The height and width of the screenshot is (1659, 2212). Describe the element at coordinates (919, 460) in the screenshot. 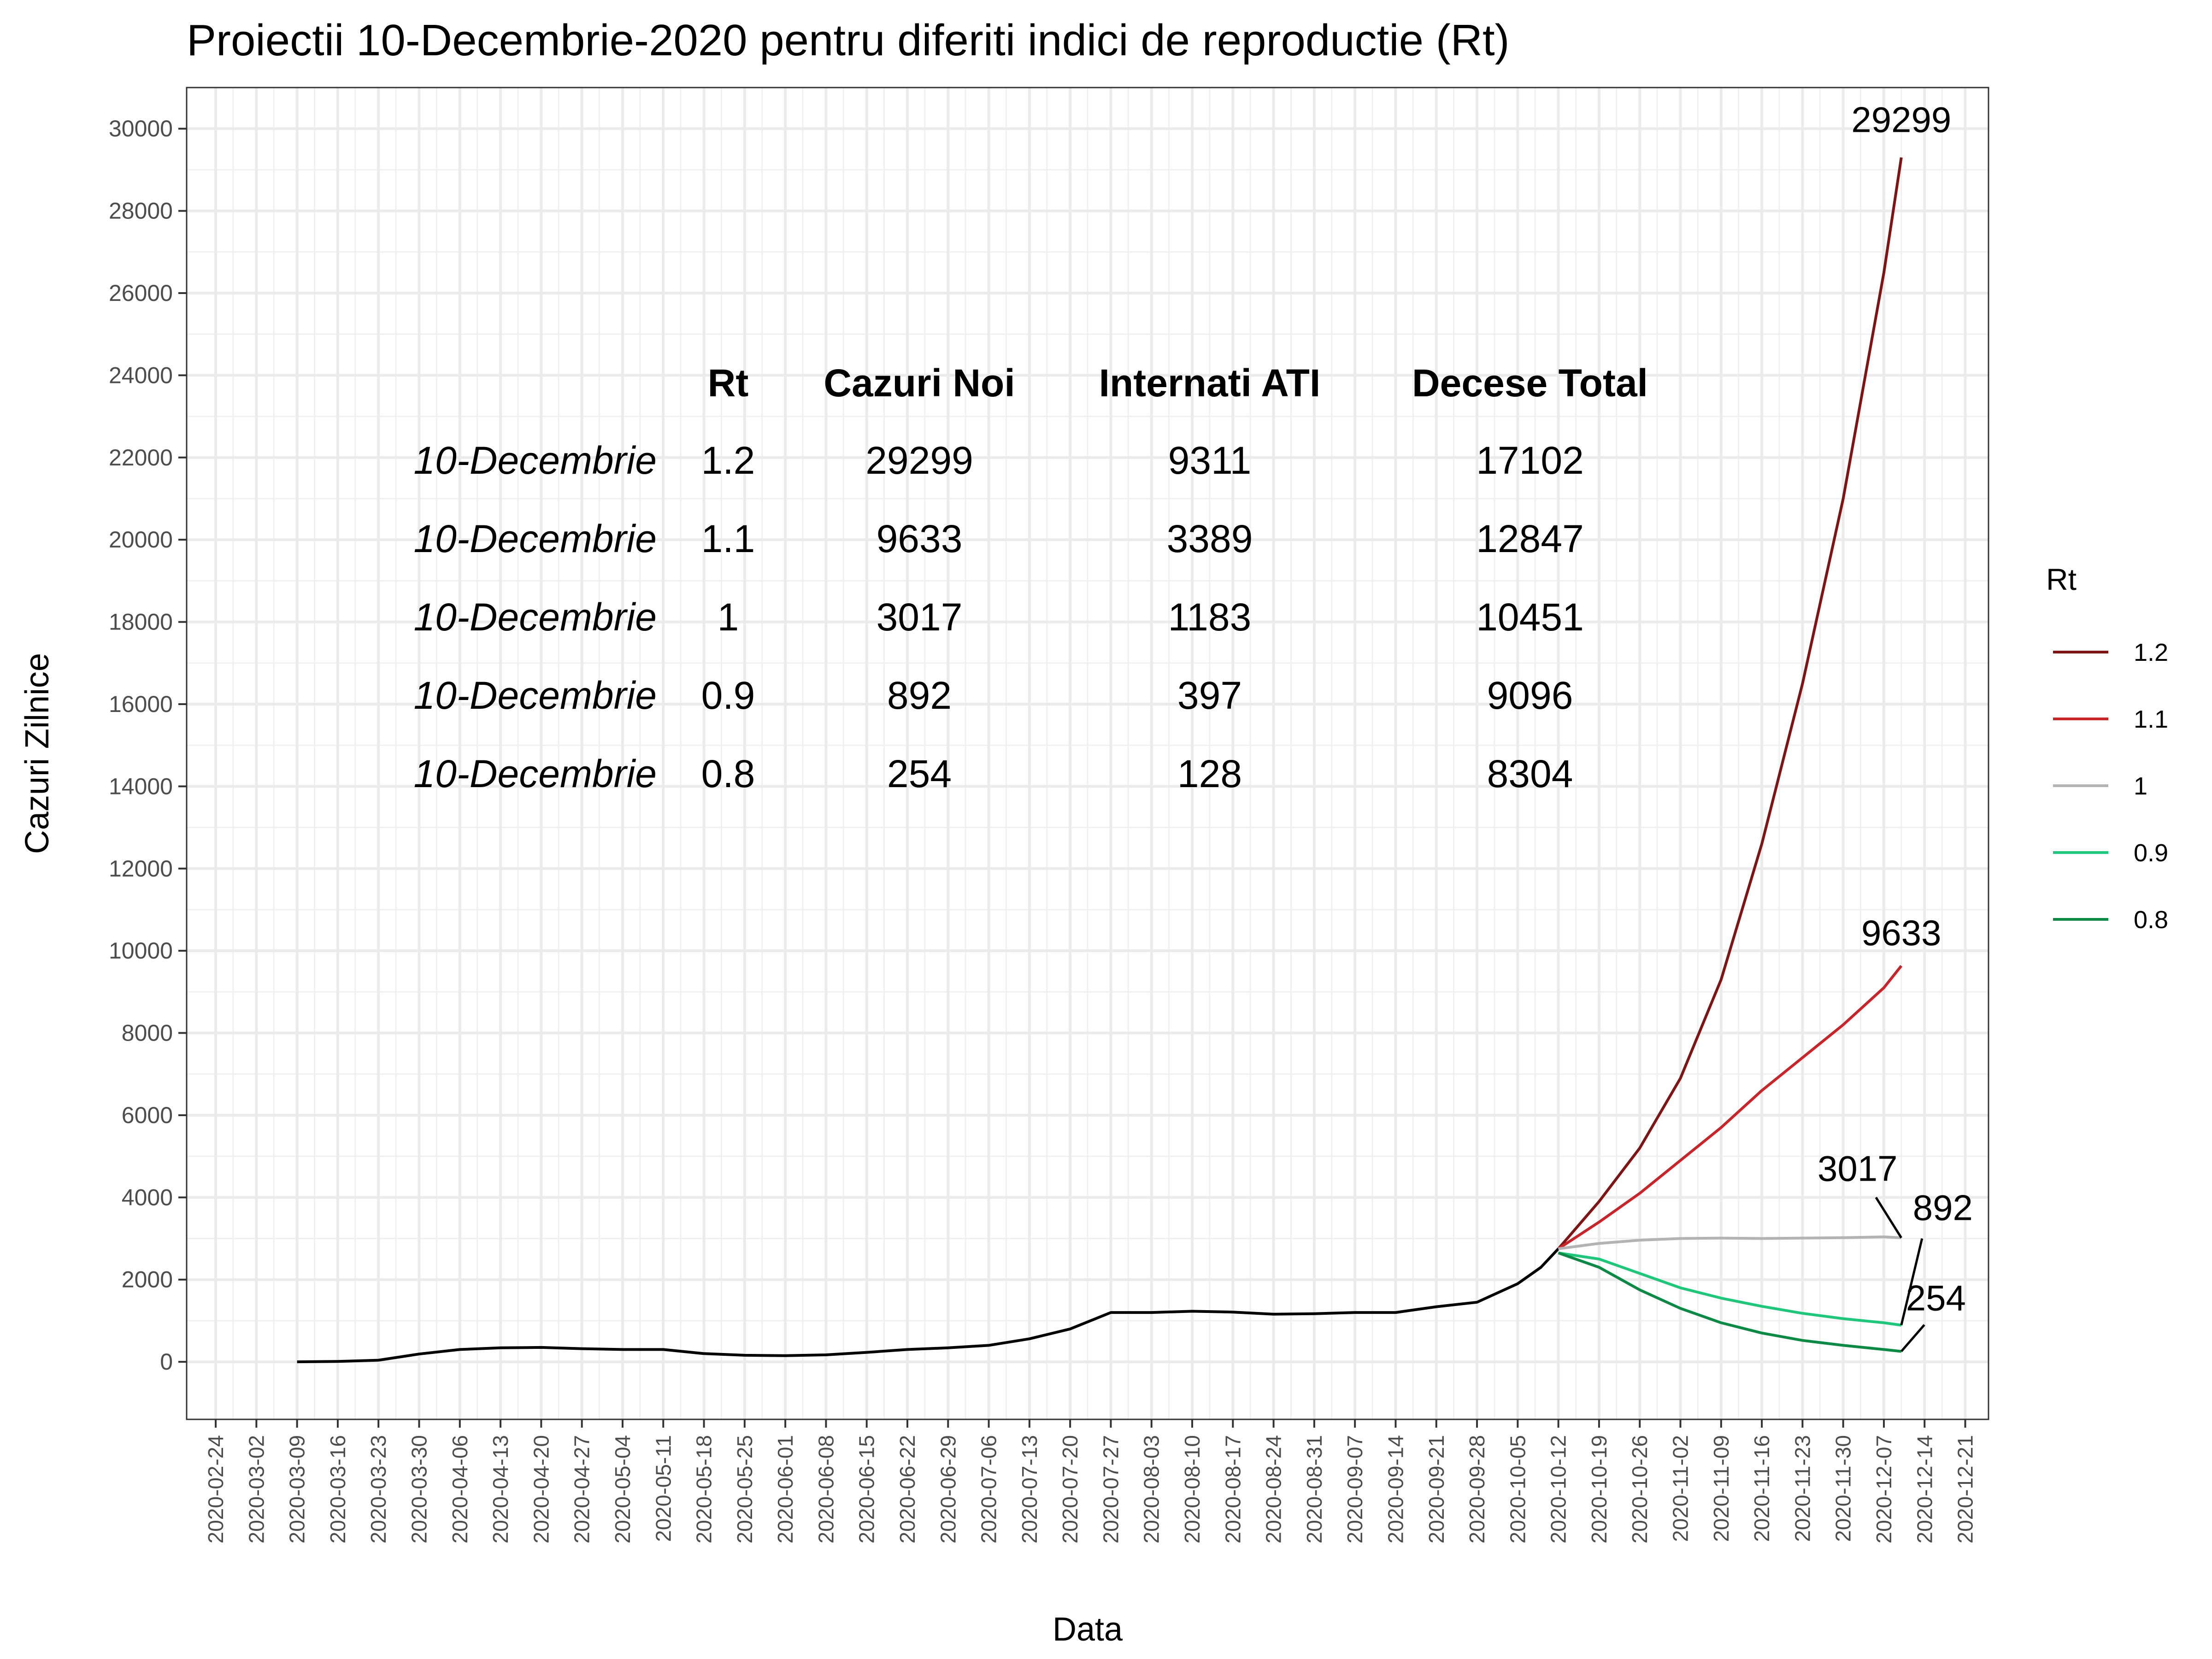

I see `table-cell-cazuri: 29299` at that location.